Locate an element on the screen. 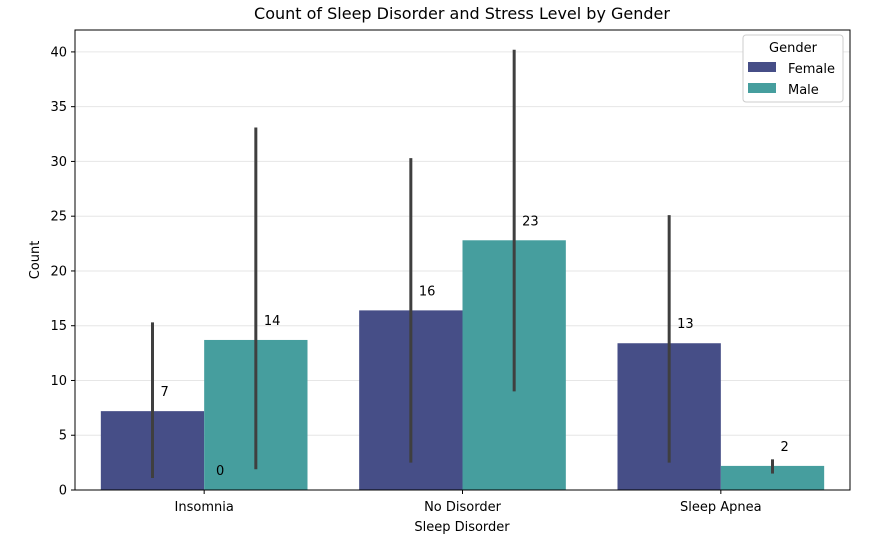 This screenshot has width=895, height=549. legend-swatch-female is located at coordinates (762, 67).